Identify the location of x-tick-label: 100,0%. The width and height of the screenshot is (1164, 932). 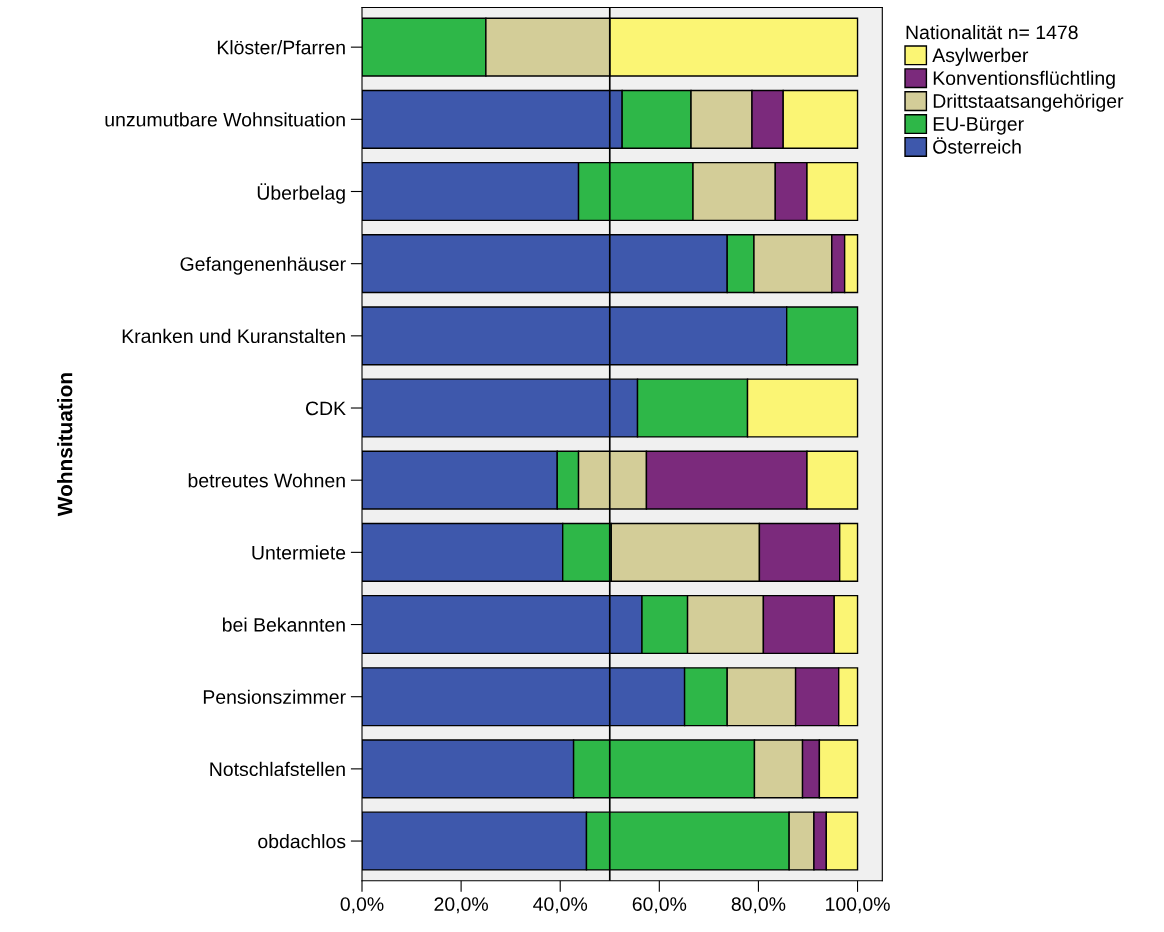
(858, 905).